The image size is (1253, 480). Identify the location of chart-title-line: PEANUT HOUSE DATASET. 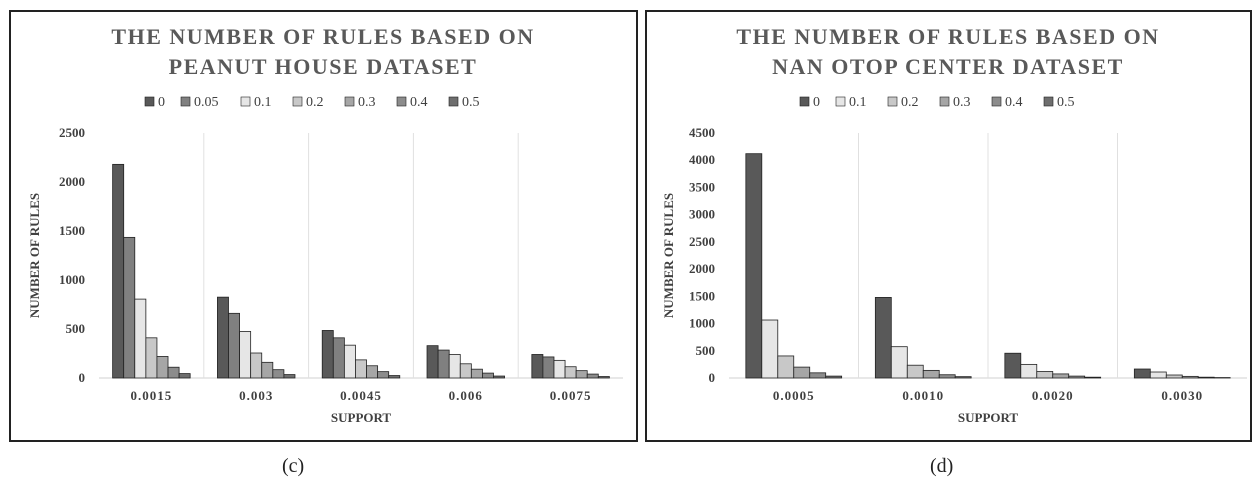
(323, 66).